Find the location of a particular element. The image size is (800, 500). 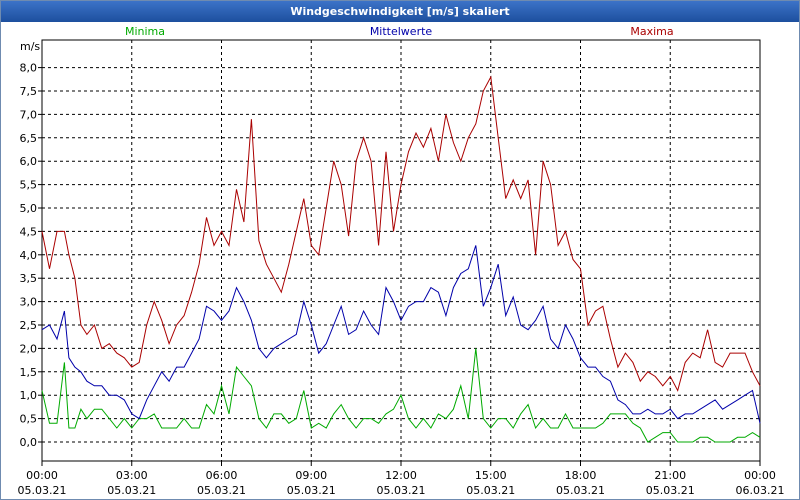

legend-maxima: Maxima is located at coordinates (651, 31).